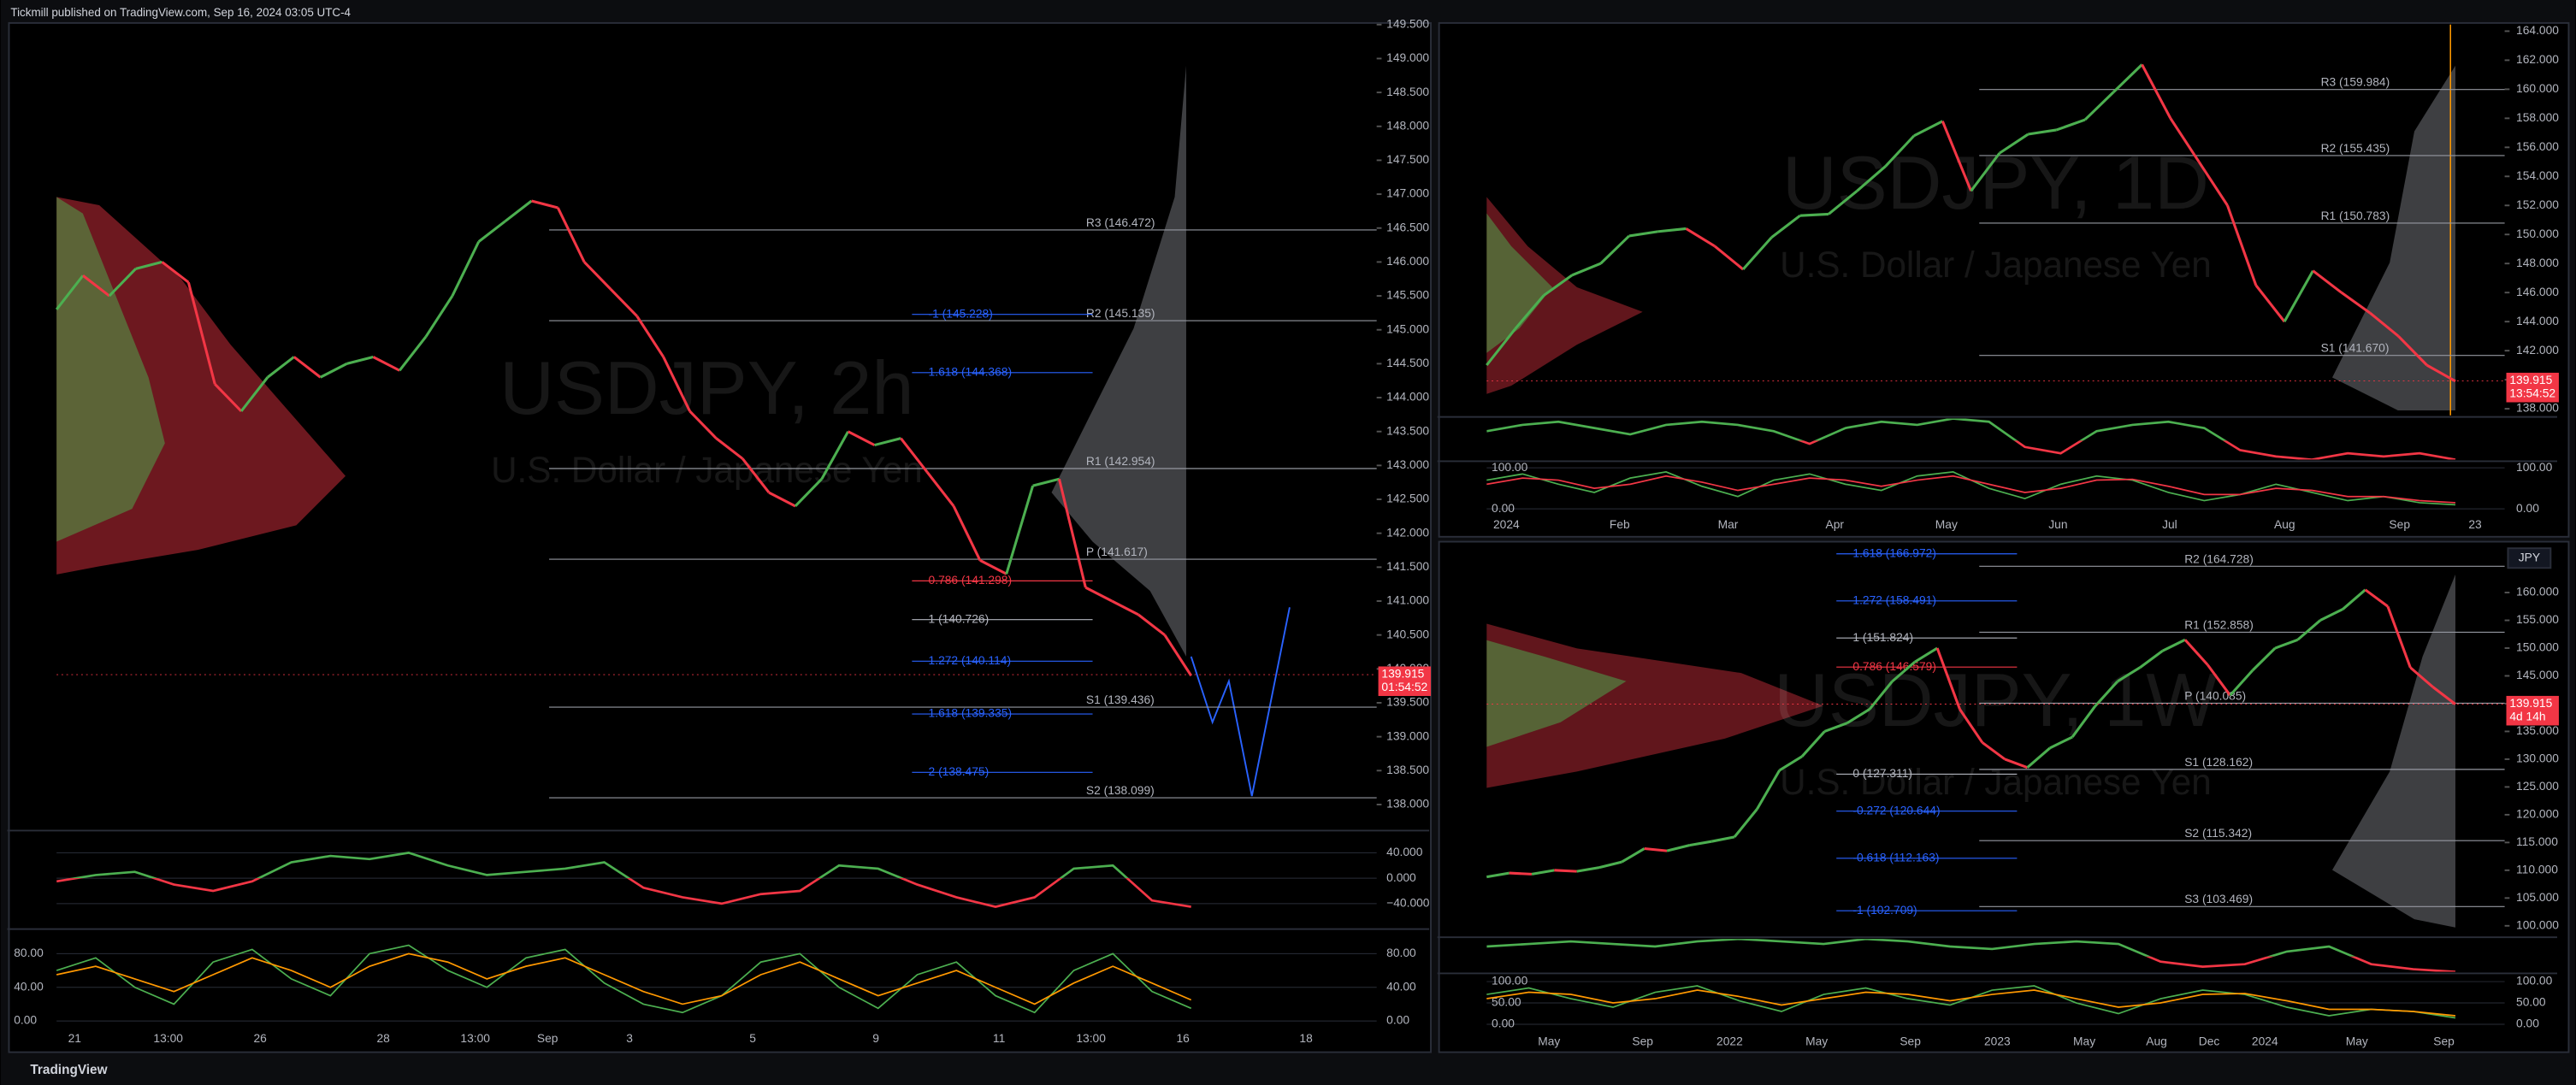  Describe the element at coordinates (475, 1038) in the screenshot. I see `x-tick-label: 13:00` at that location.